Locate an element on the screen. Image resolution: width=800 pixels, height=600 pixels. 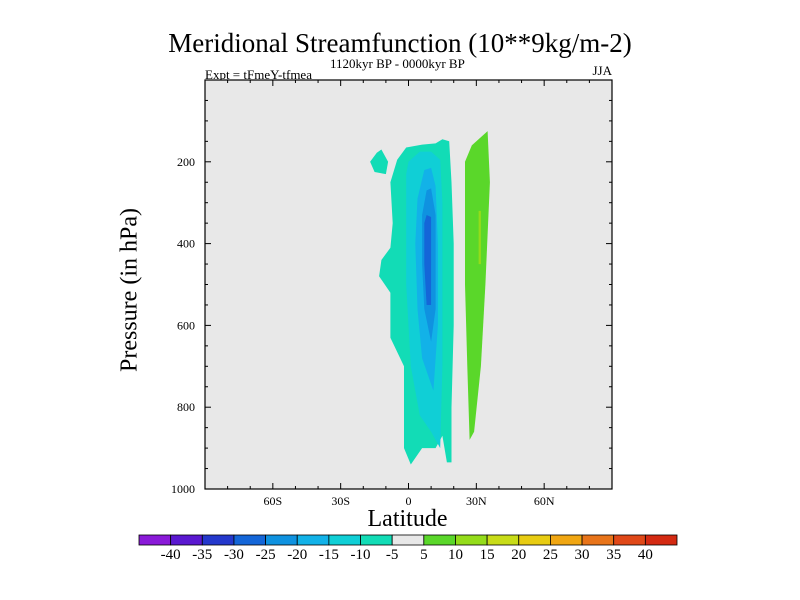
x-tick-label: 0 is located at coordinates (409, 501).